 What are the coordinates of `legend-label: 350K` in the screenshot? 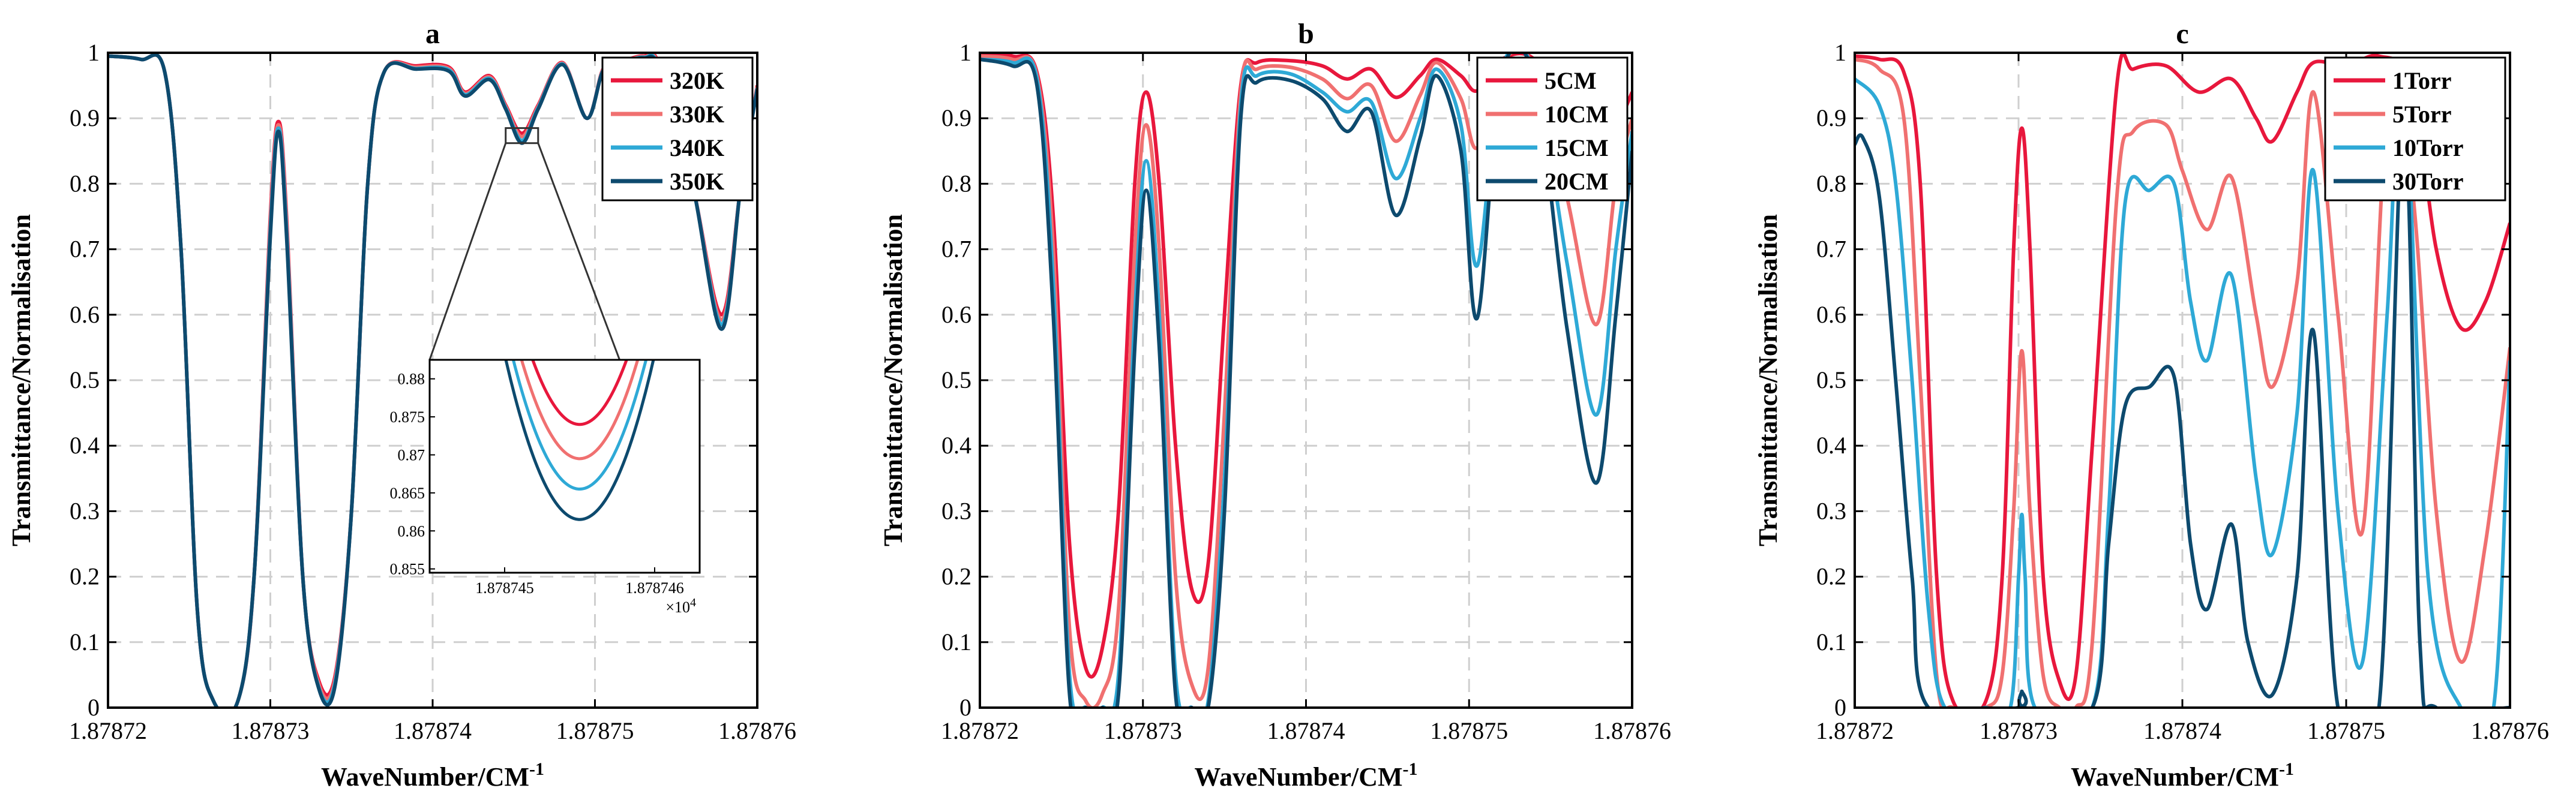 It's located at (697, 181).